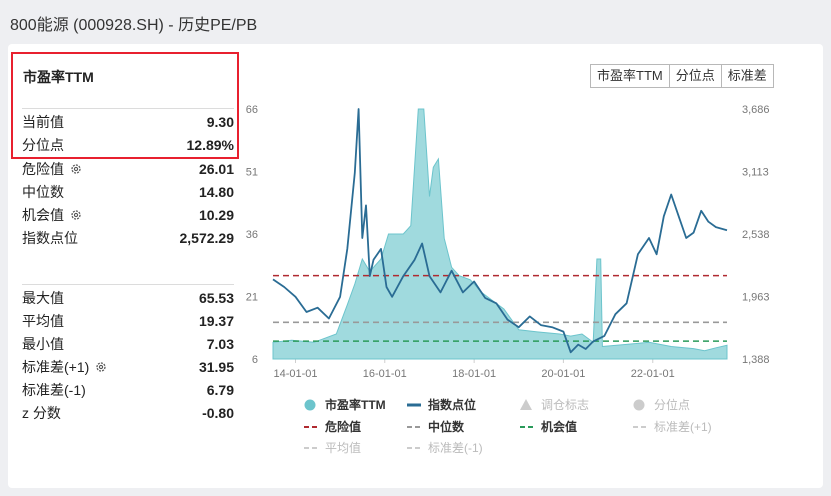 Image resolution: width=831 pixels, height=496 pixels. I want to click on stat-row: z 分数 -0.80, so click(128, 413).